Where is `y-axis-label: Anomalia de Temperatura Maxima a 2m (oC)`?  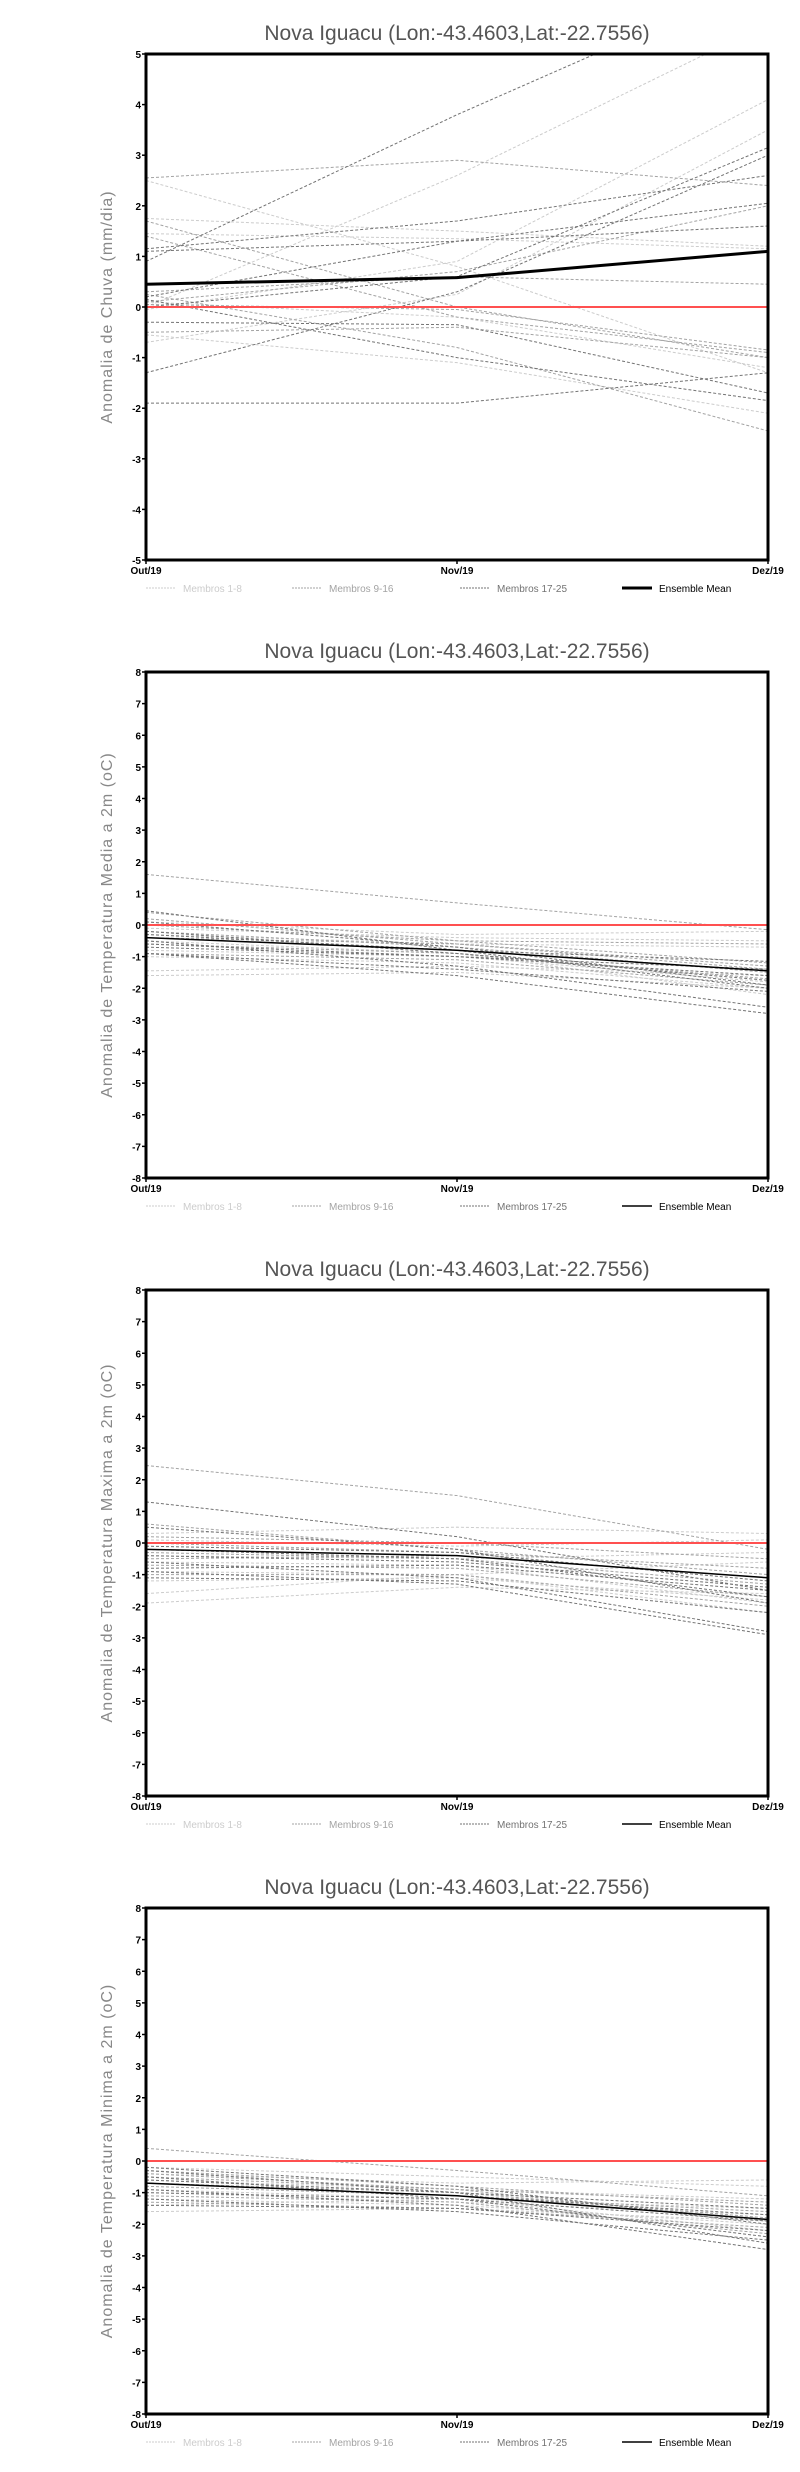 y-axis-label: Anomalia de Temperatura Maxima a 2m (oC) is located at coordinates (107, 1543).